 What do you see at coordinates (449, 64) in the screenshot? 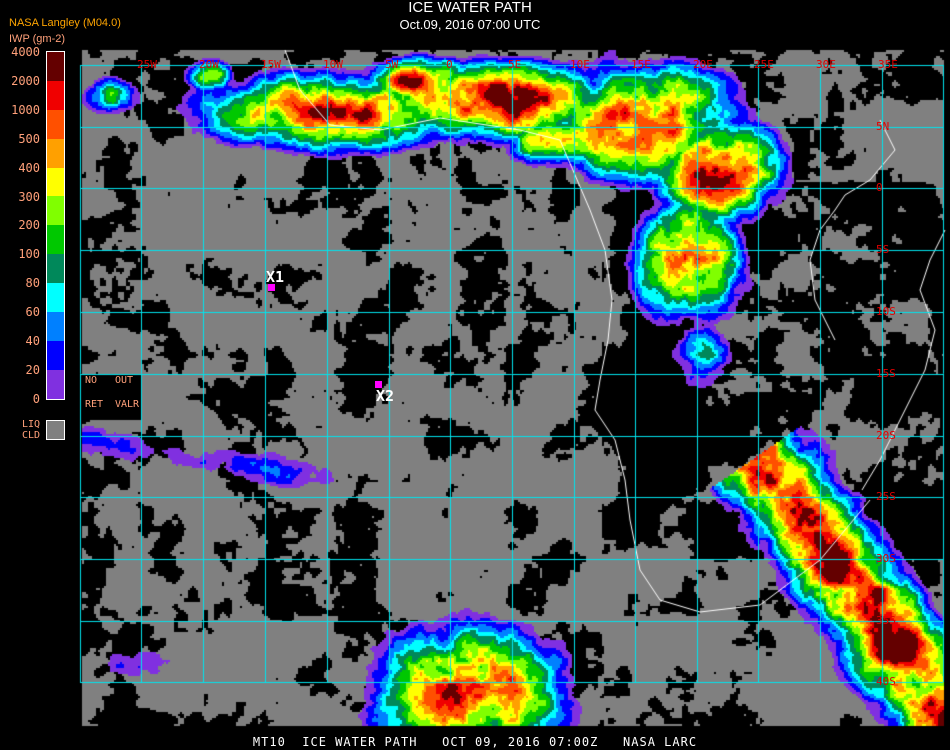
I see `longitude-label: 0` at bounding box center [449, 64].